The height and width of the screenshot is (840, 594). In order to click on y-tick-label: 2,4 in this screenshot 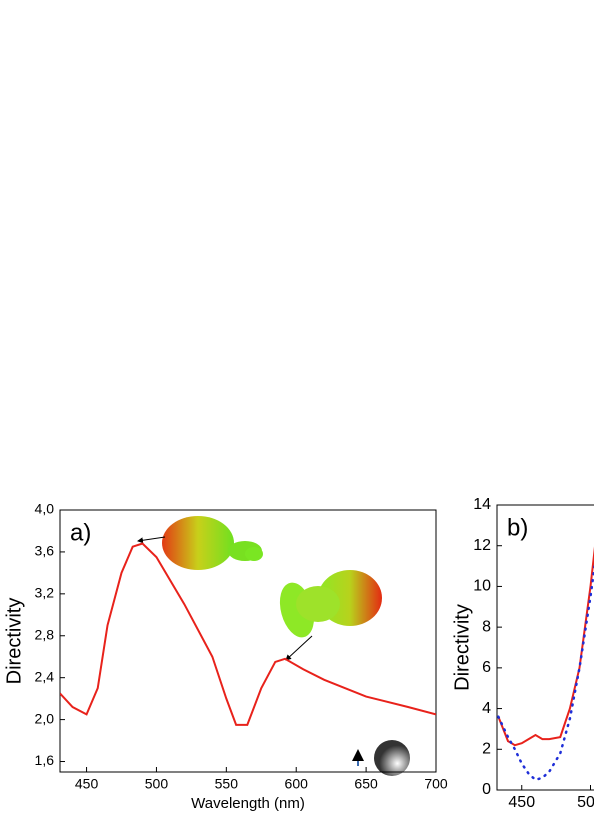, I will do `click(45, 676)`.